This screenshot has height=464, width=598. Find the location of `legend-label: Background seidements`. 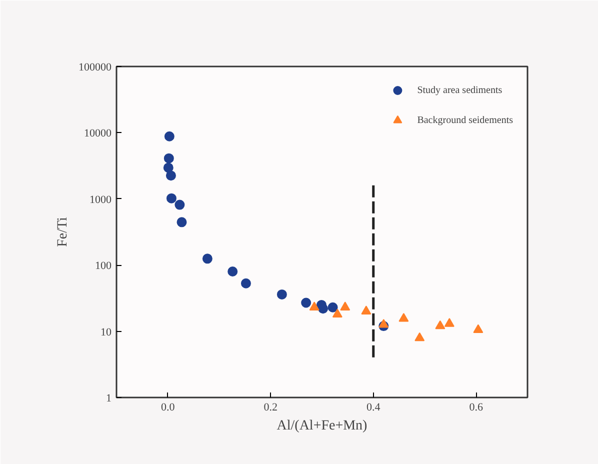

legend-label: Background seidements is located at coordinates (465, 120).